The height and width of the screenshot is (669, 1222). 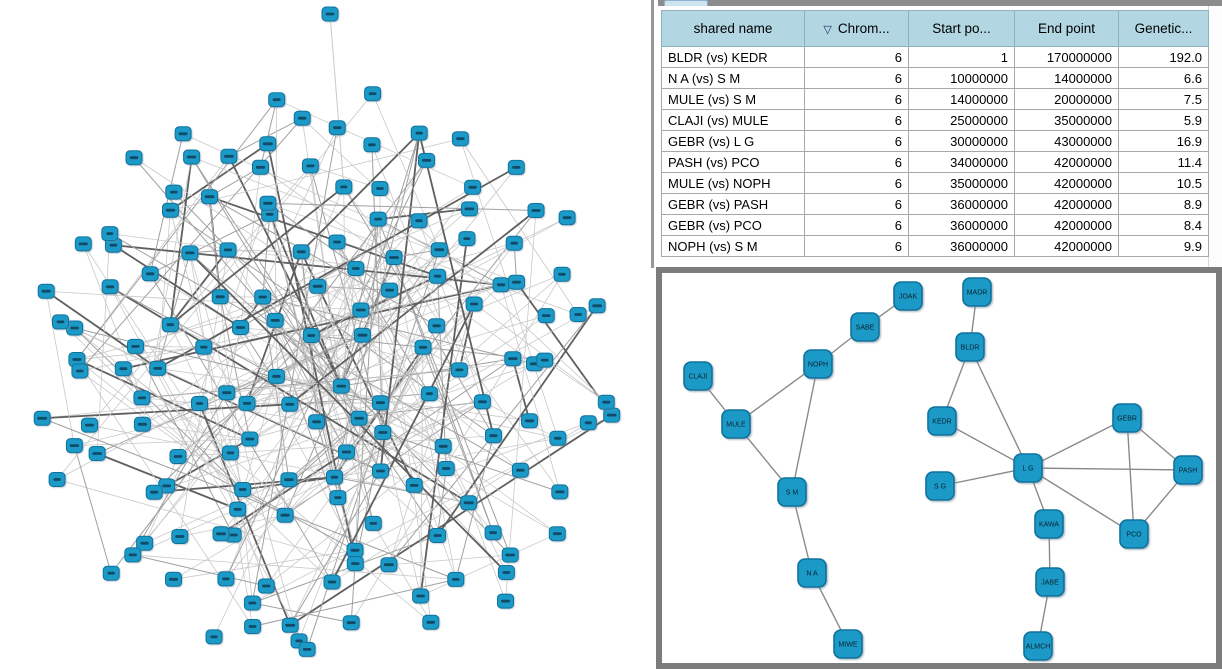 I want to click on table-cell: 10.5, so click(x=1163, y=183).